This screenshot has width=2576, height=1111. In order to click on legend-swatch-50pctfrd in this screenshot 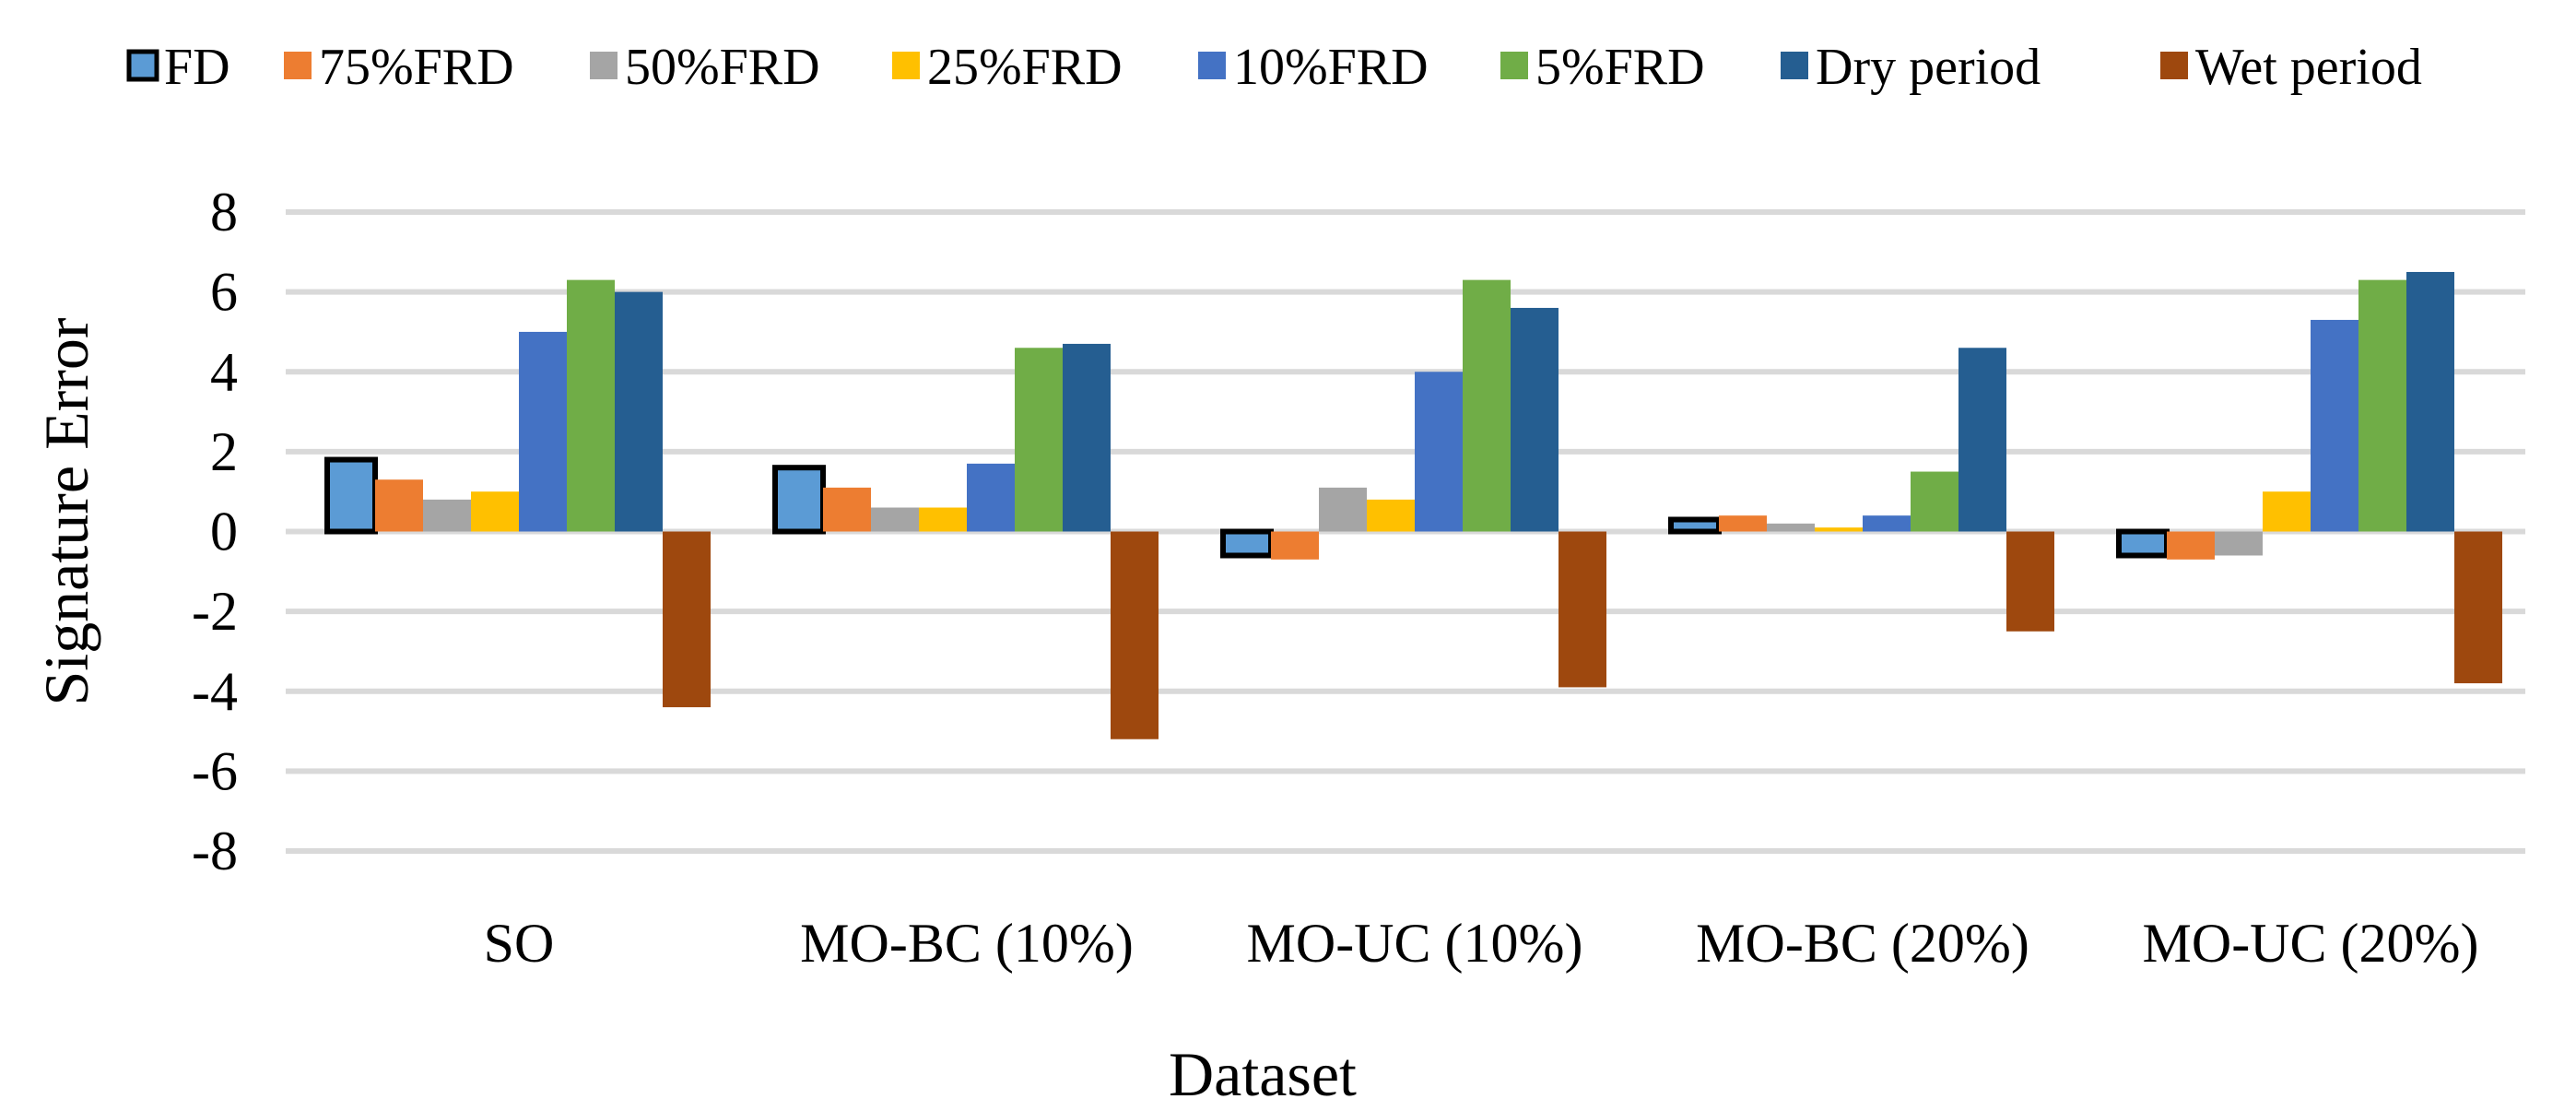, I will do `click(604, 65)`.